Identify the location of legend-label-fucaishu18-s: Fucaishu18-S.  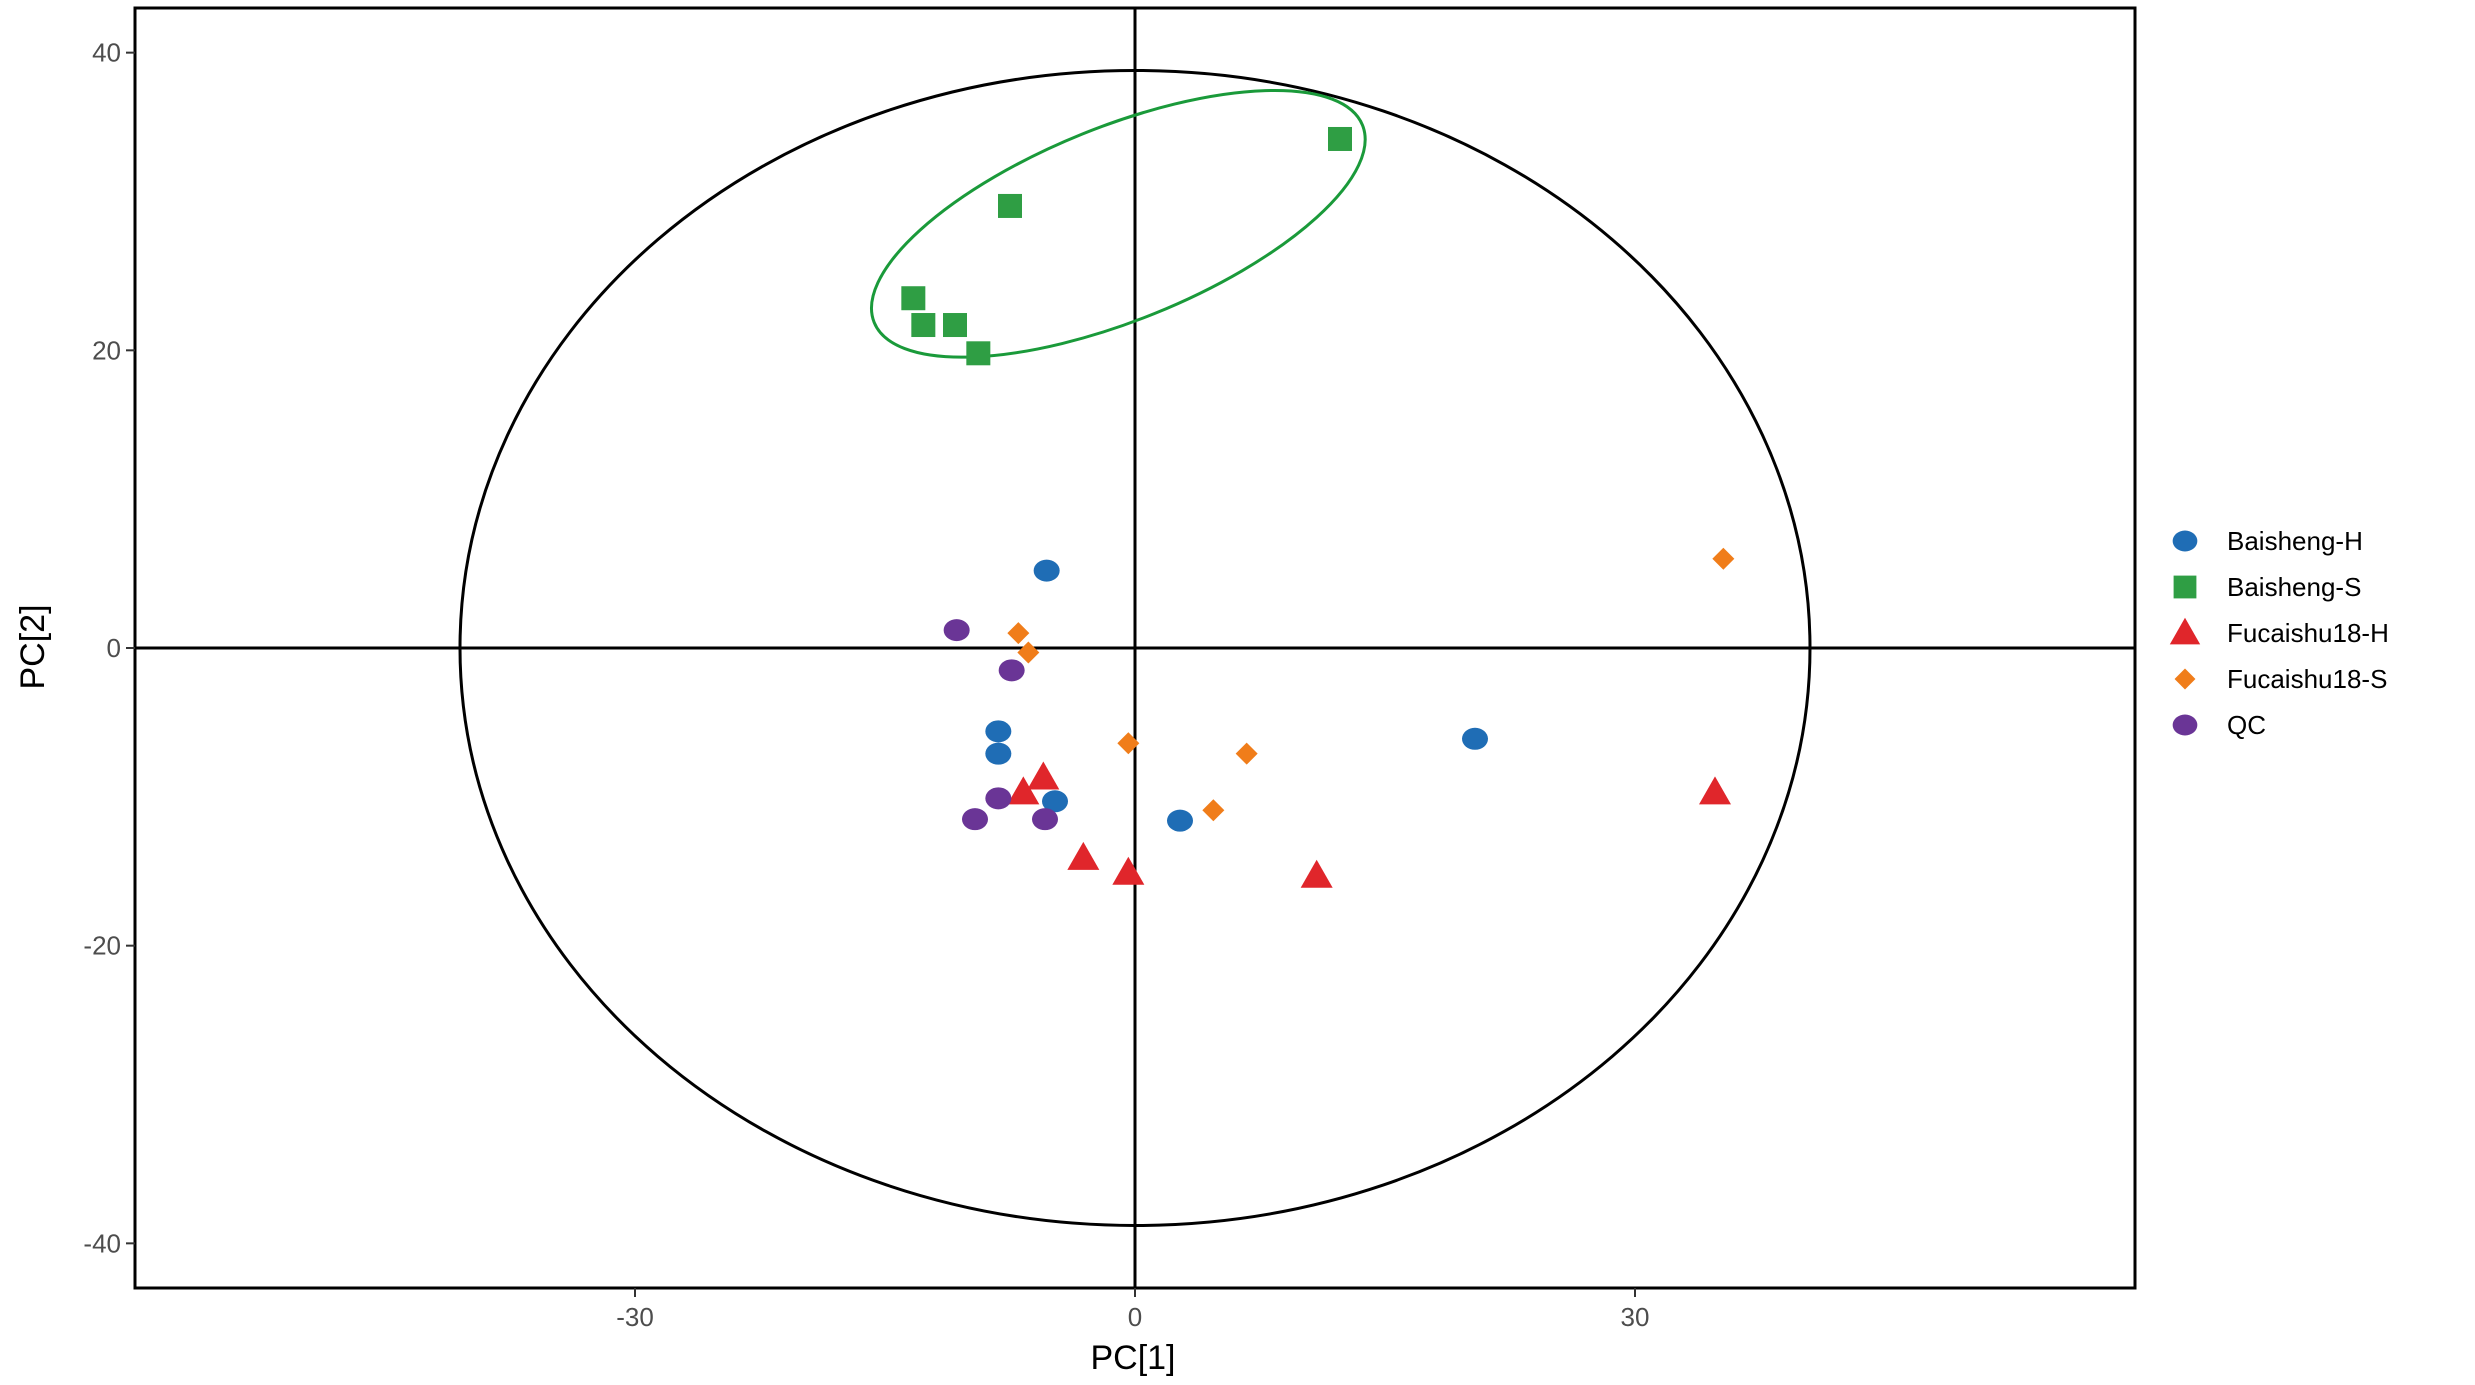
(2307, 679).